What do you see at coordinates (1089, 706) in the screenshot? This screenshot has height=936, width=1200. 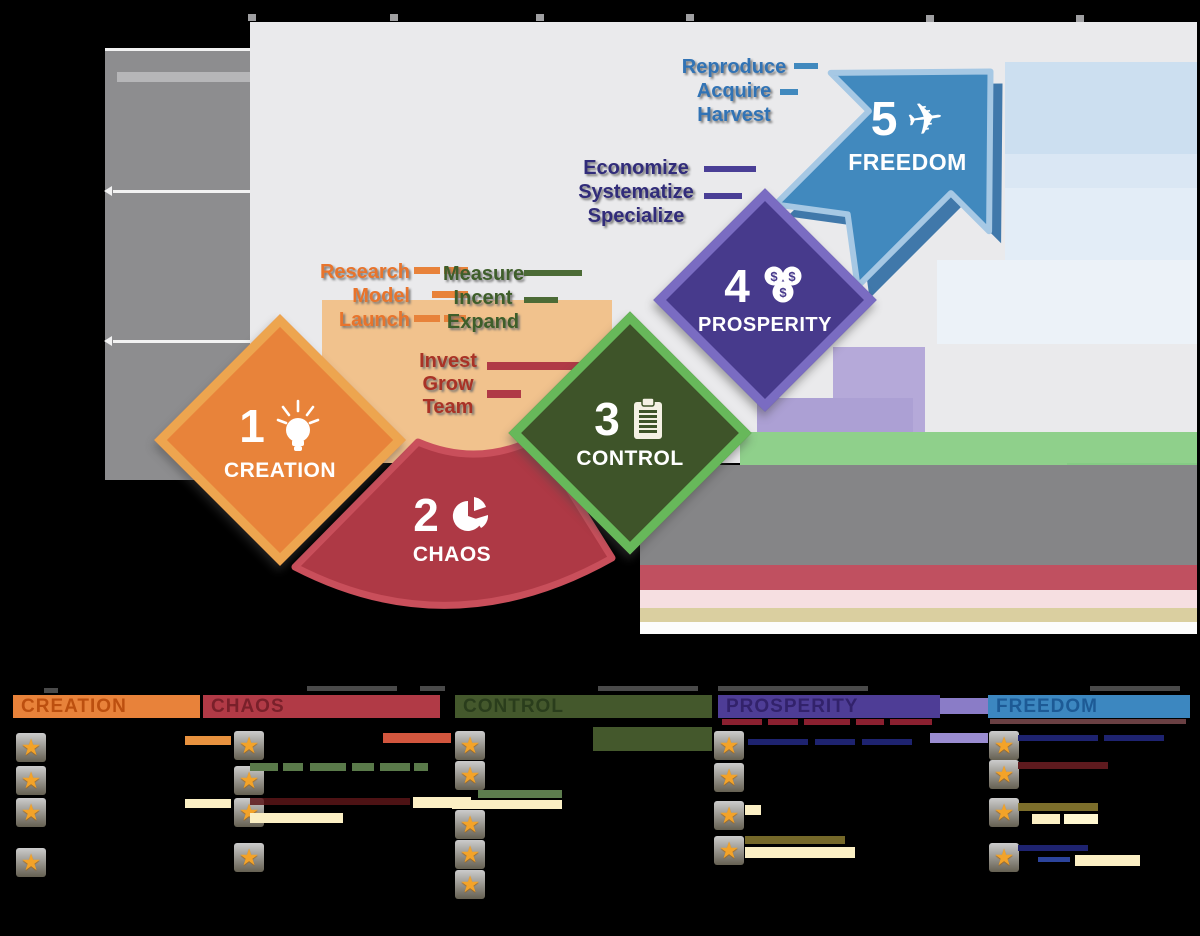 I see `legend-header-freedom: FREEDOM` at bounding box center [1089, 706].